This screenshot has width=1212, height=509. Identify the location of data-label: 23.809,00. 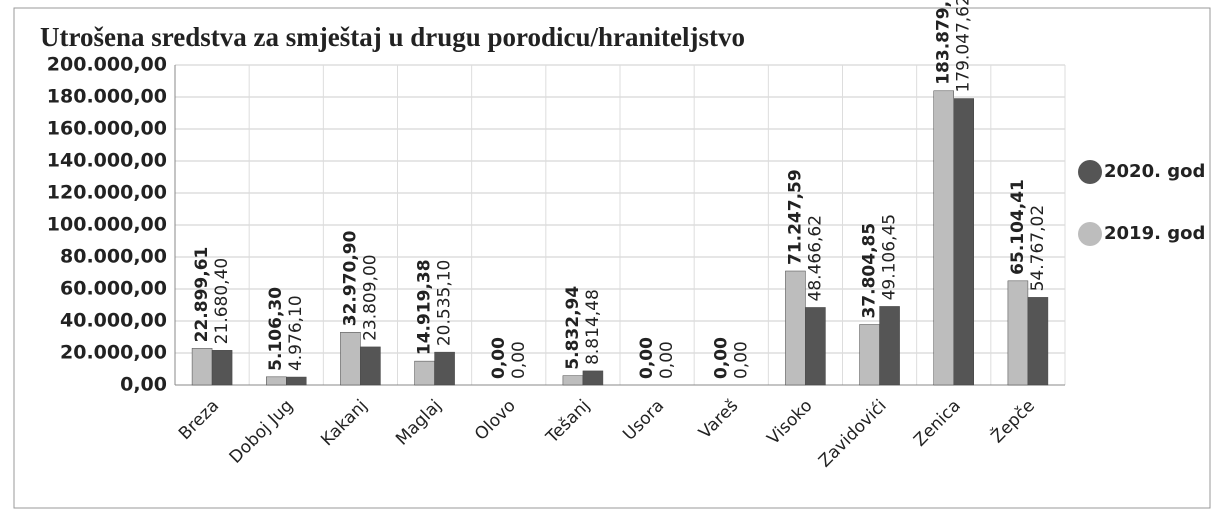
(370, 297).